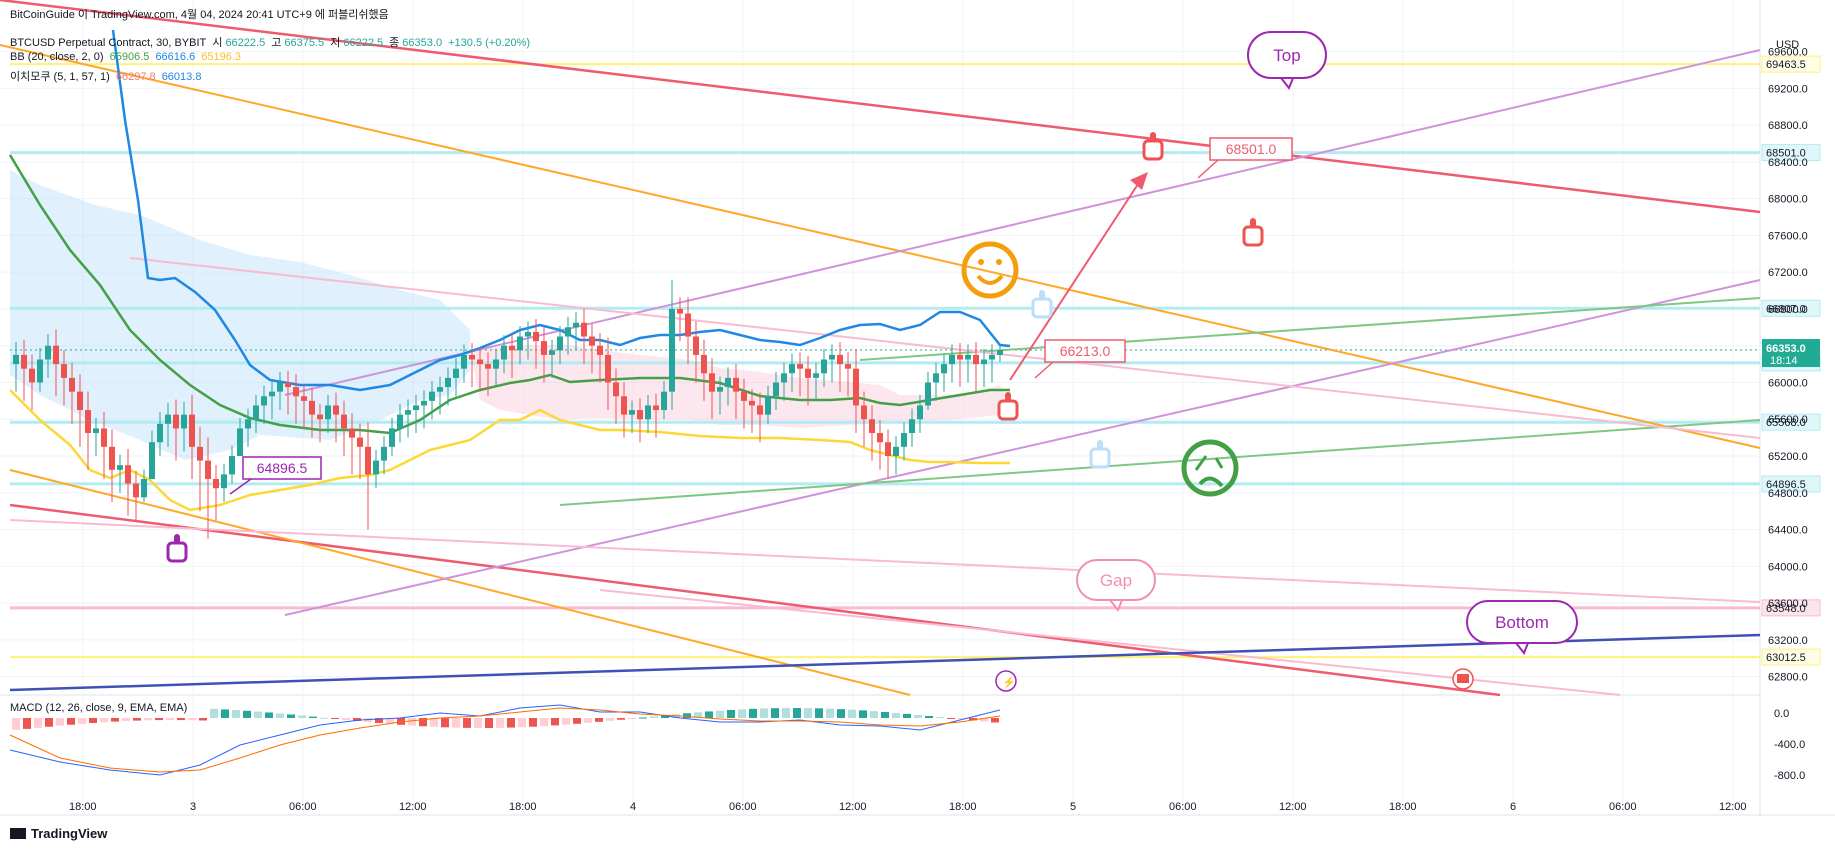 The image size is (1835, 849). Describe the element at coordinates (1787, 45) in the screenshot. I see `currency-label: USD` at that location.